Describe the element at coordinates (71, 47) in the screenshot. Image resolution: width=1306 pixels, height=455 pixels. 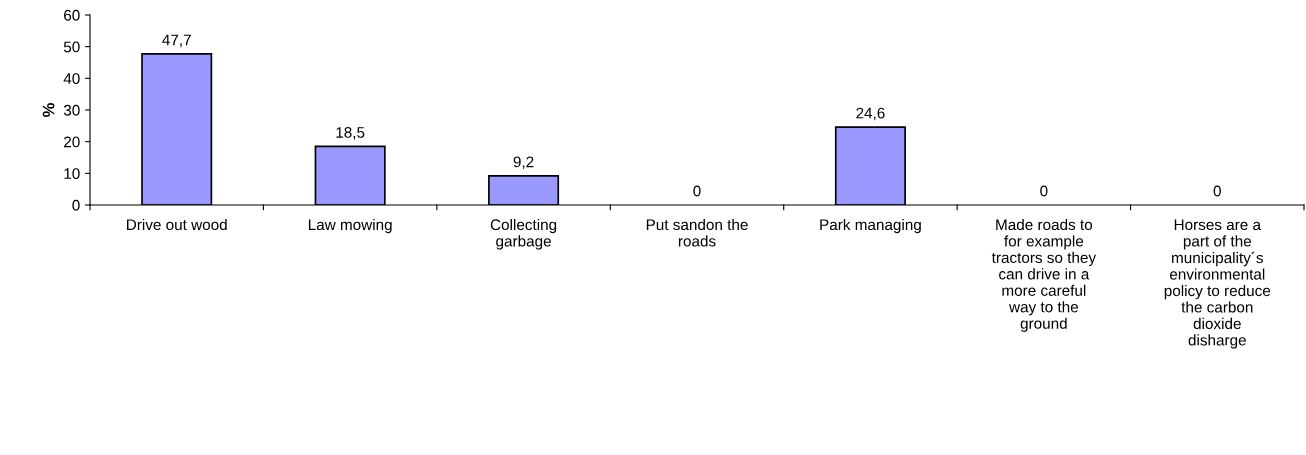
I see `y-tick-label: 50` at that location.